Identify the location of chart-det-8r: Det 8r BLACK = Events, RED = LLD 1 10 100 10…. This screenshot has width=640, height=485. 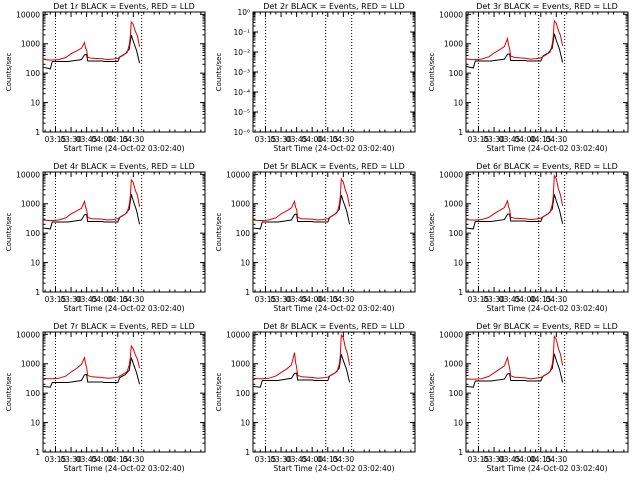
(315, 397).